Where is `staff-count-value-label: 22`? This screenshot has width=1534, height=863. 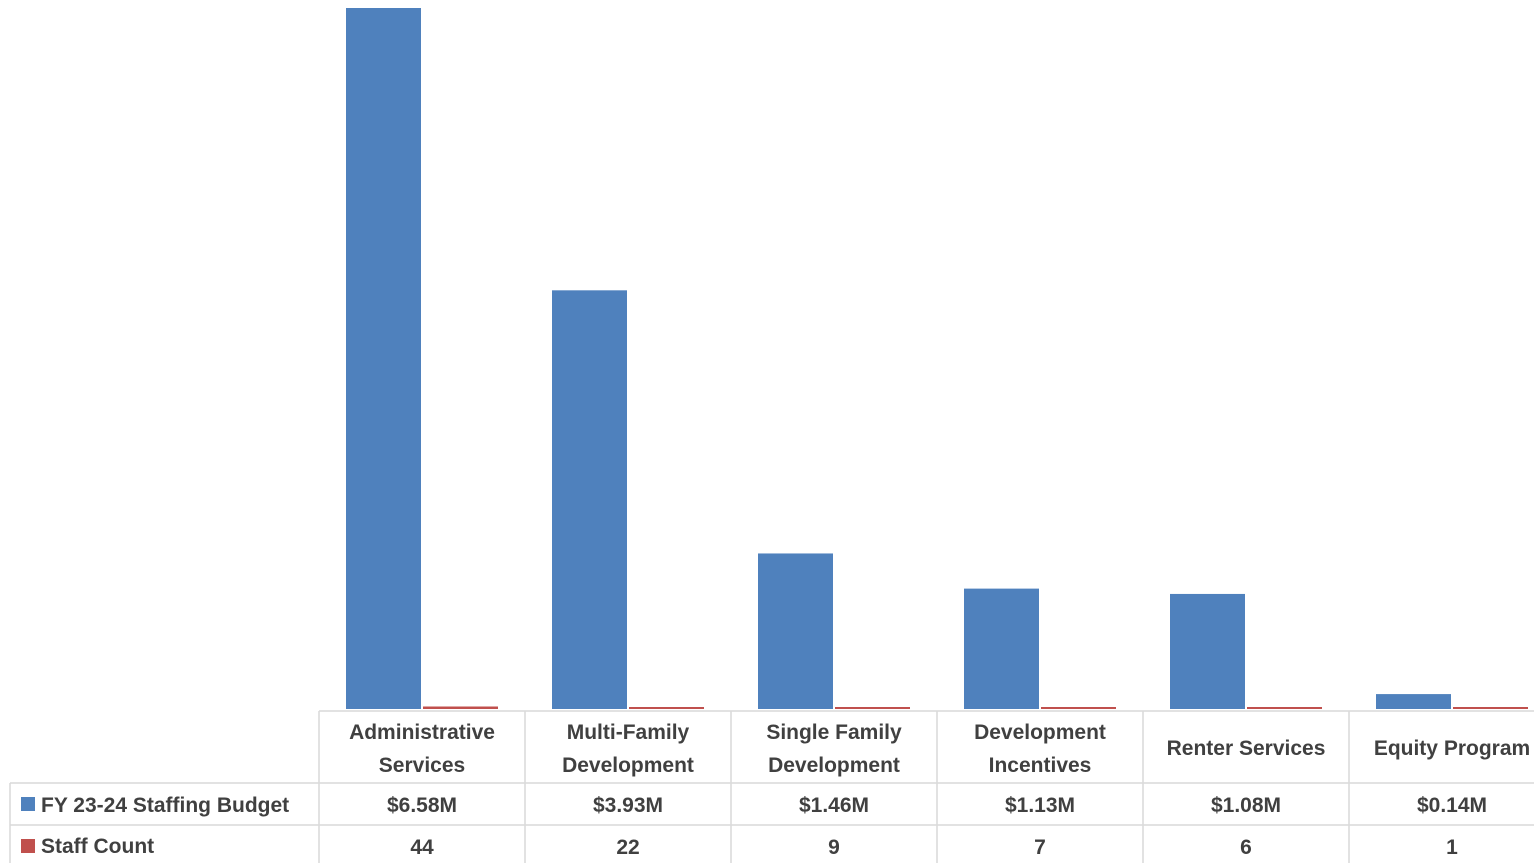 staff-count-value-label: 22 is located at coordinates (627, 847).